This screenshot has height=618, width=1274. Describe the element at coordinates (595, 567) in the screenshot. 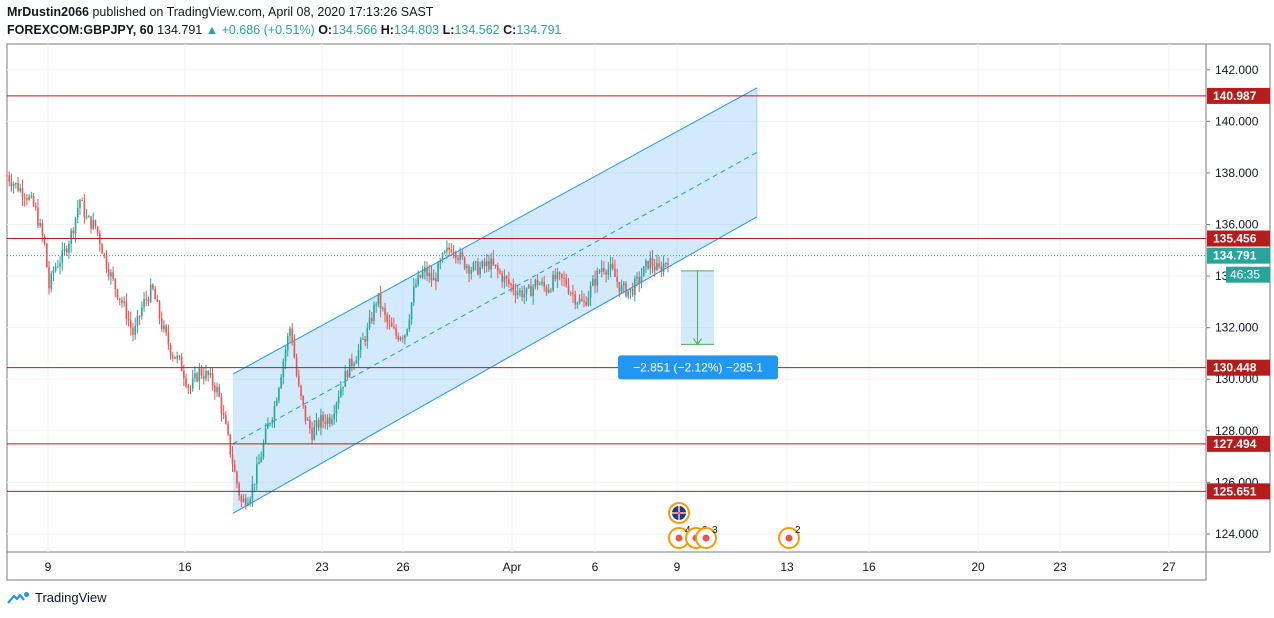

I see `x-tick-label: 6` at that location.